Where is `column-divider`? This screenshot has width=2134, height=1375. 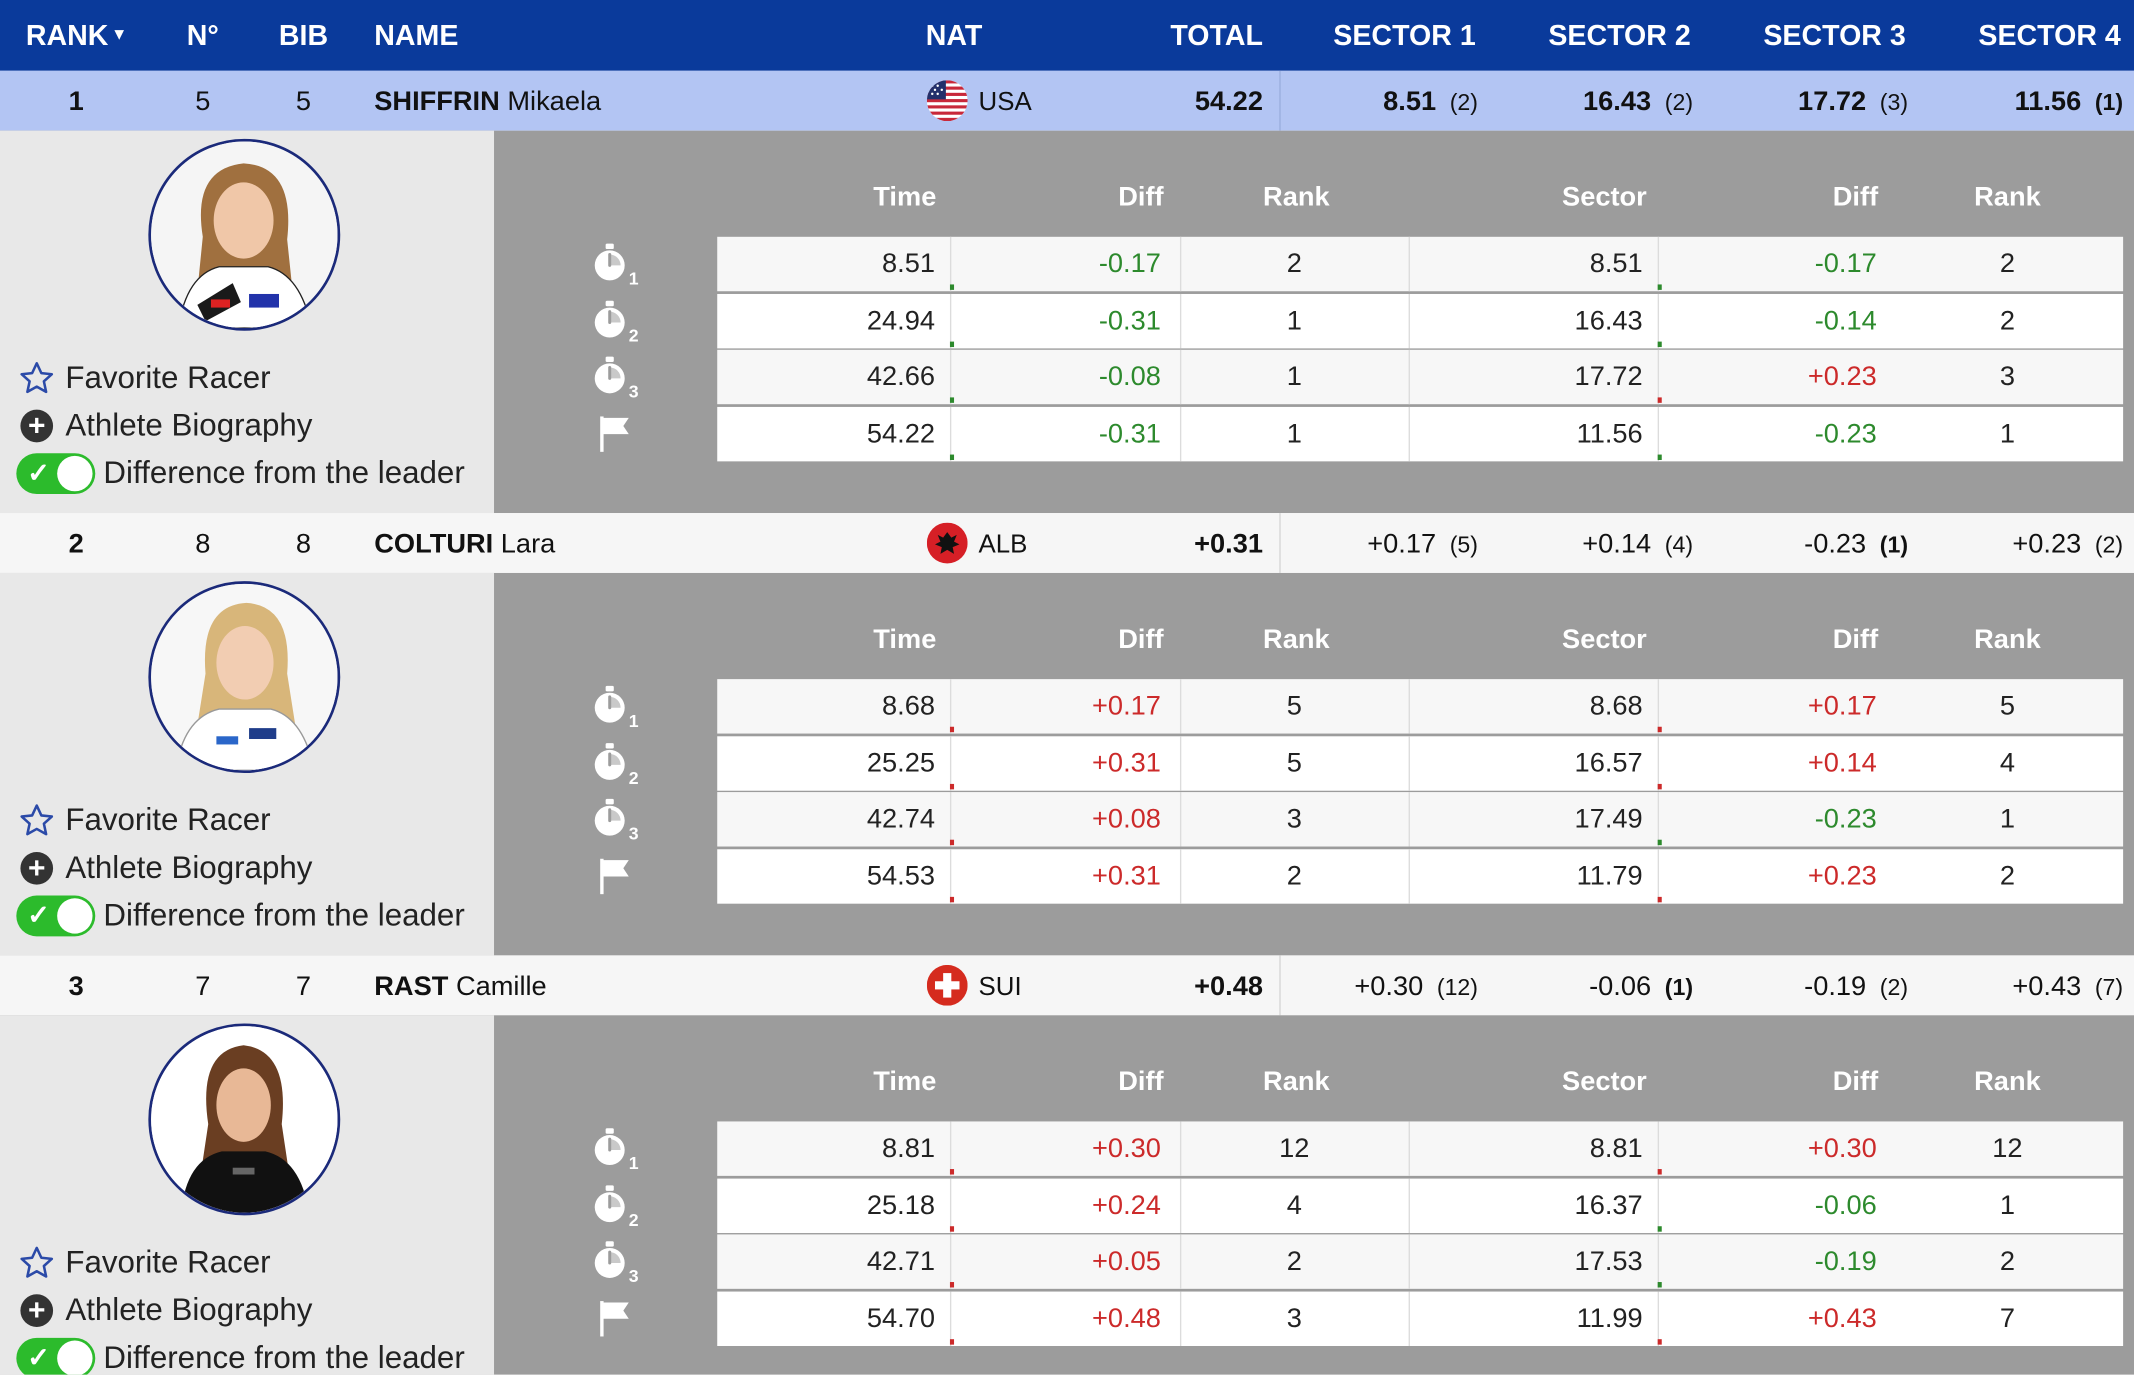 column-divider is located at coordinates (1280, 543).